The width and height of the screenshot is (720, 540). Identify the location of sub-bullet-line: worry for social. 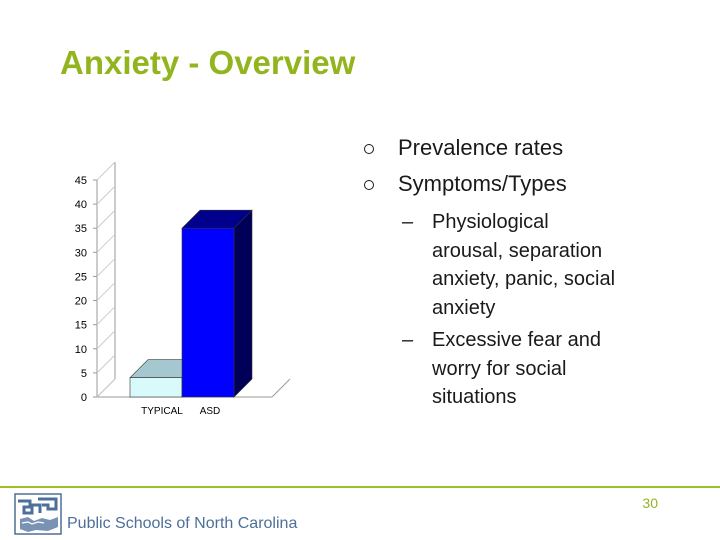
(499, 368).